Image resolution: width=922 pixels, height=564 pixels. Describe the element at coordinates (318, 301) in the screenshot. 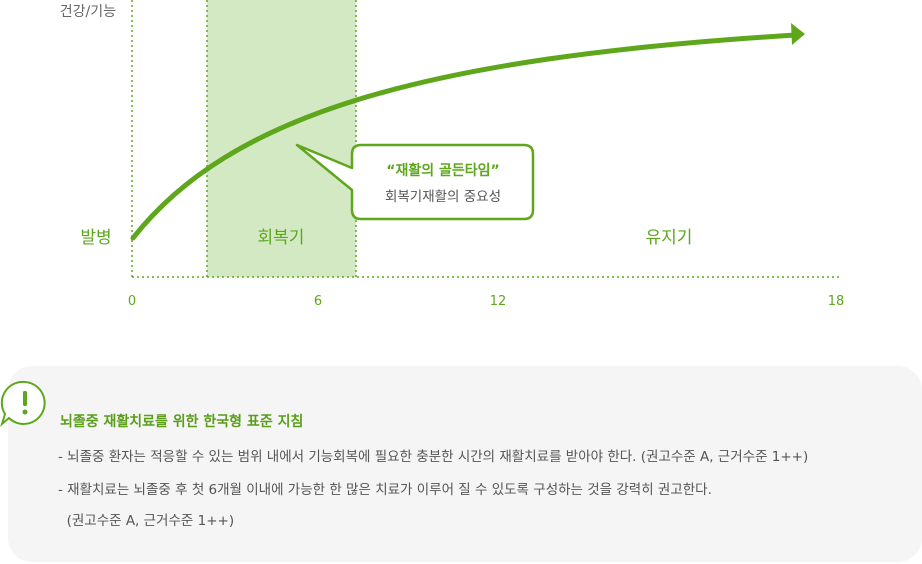

I see `x-tick-6: 6` at that location.